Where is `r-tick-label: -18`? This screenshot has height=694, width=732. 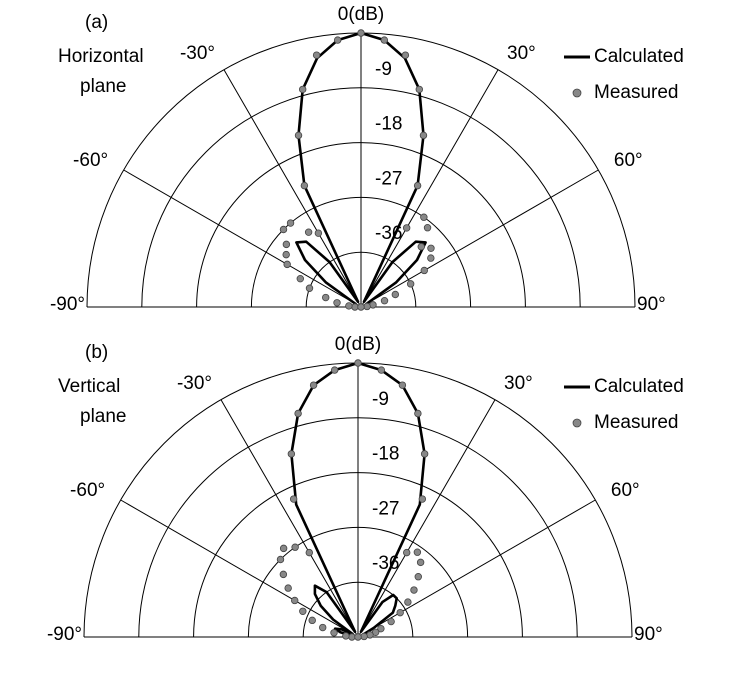 r-tick-label: -18 is located at coordinates (388, 124).